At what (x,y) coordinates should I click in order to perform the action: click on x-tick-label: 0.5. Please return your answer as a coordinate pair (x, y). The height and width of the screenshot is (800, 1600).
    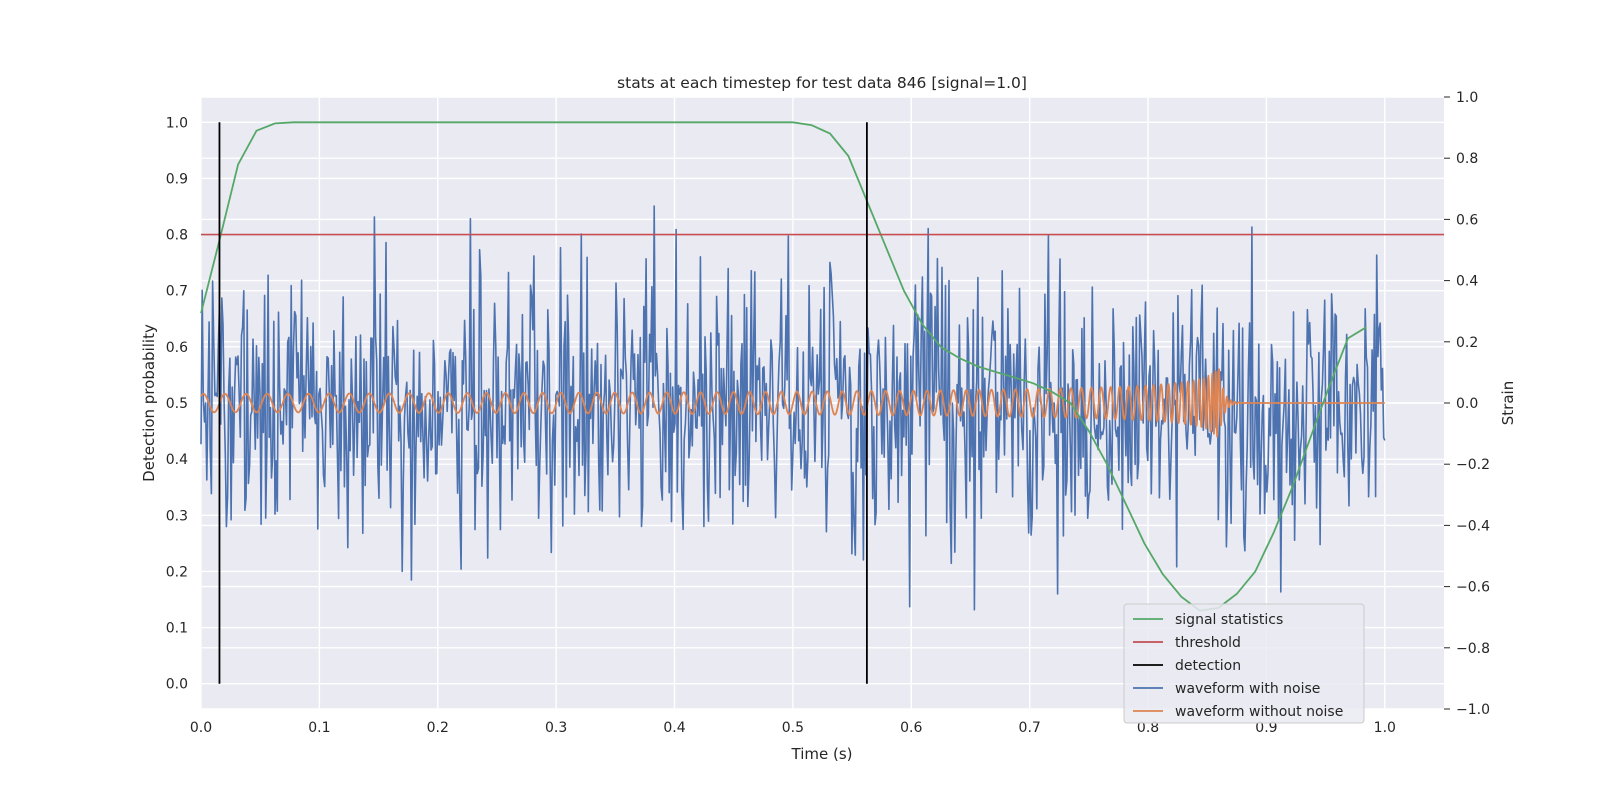
    Looking at the image, I should click on (793, 728).